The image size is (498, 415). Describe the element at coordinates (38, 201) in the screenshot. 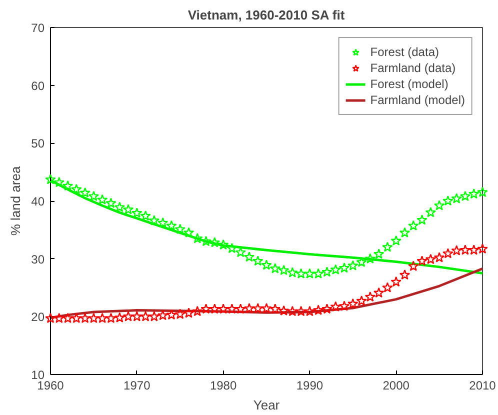

I see `y-tick-label: 40` at that location.